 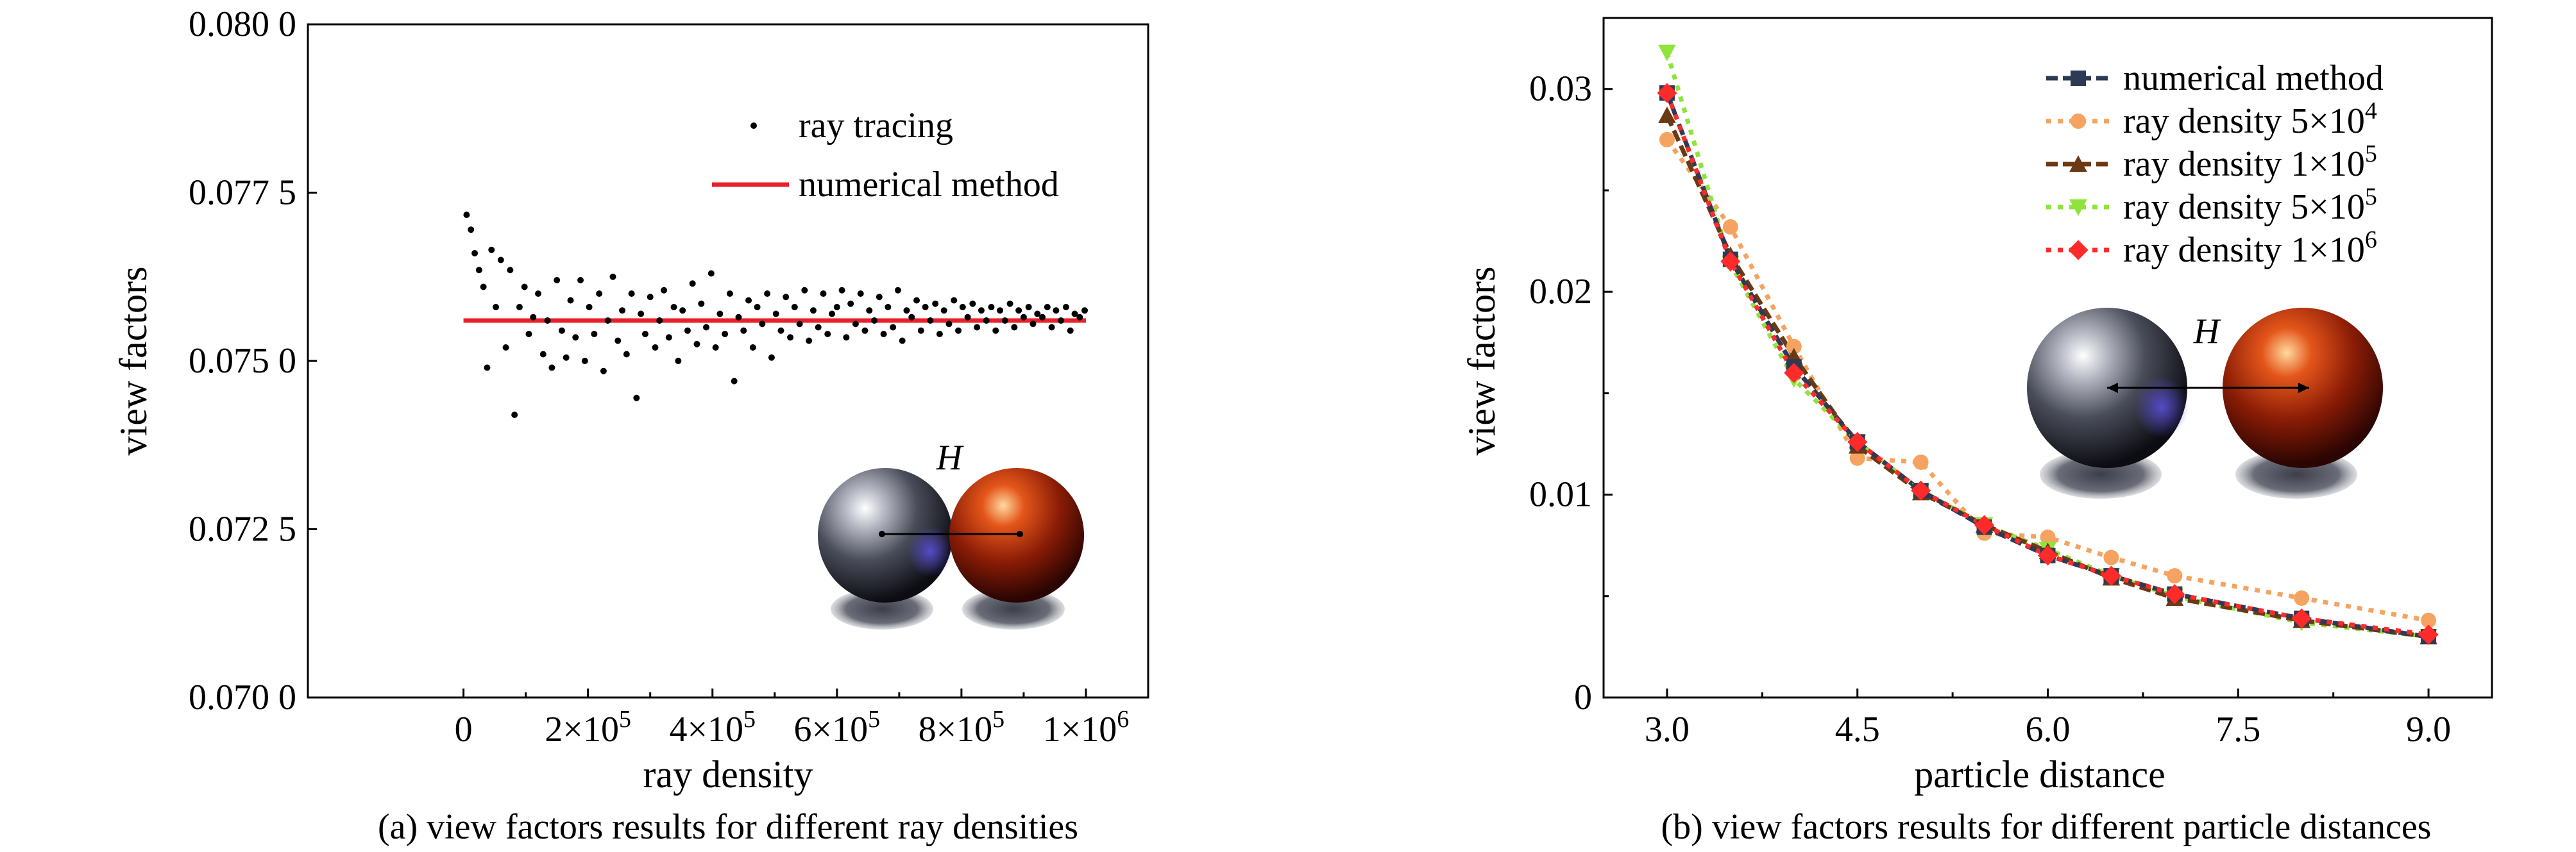 What do you see at coordinates (2078, 163) in the screenshot?
I see `chart-b-legend-marker` at bounding box center [2078, 163].